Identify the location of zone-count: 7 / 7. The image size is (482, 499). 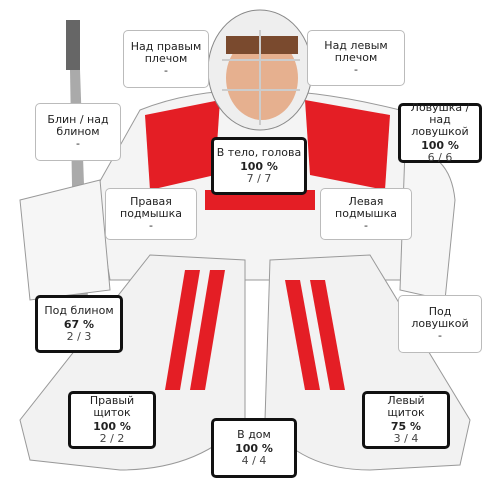
(259, 178).